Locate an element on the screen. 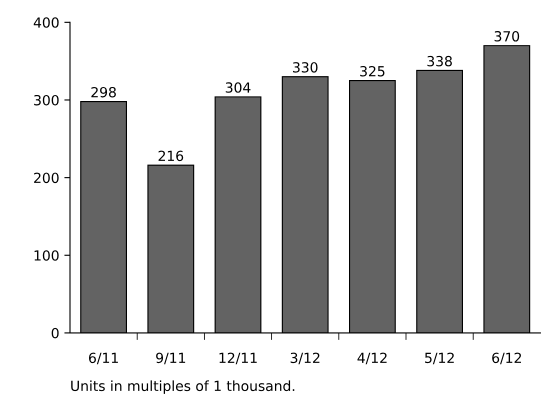 The image size is (560, 406). x-tick-label: 9/11 is located at coordinates (171, 358).